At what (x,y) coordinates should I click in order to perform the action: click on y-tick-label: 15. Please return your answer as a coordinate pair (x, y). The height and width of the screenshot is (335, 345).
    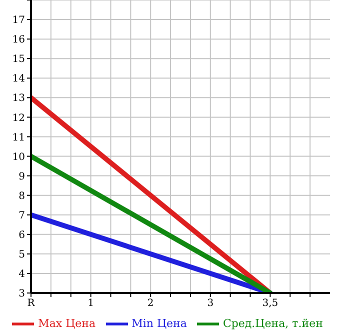
    Looking at the image, I should click on (18, 60).